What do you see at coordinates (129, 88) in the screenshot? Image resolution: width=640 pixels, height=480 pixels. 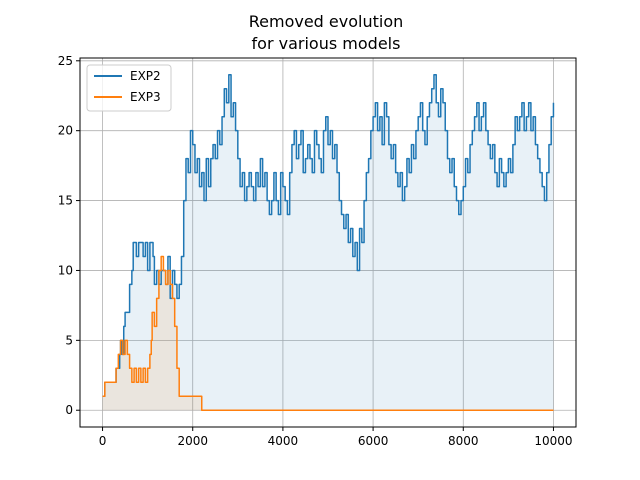 I see `legend: EXP2 EXP3` at bounding box center [129, 88].